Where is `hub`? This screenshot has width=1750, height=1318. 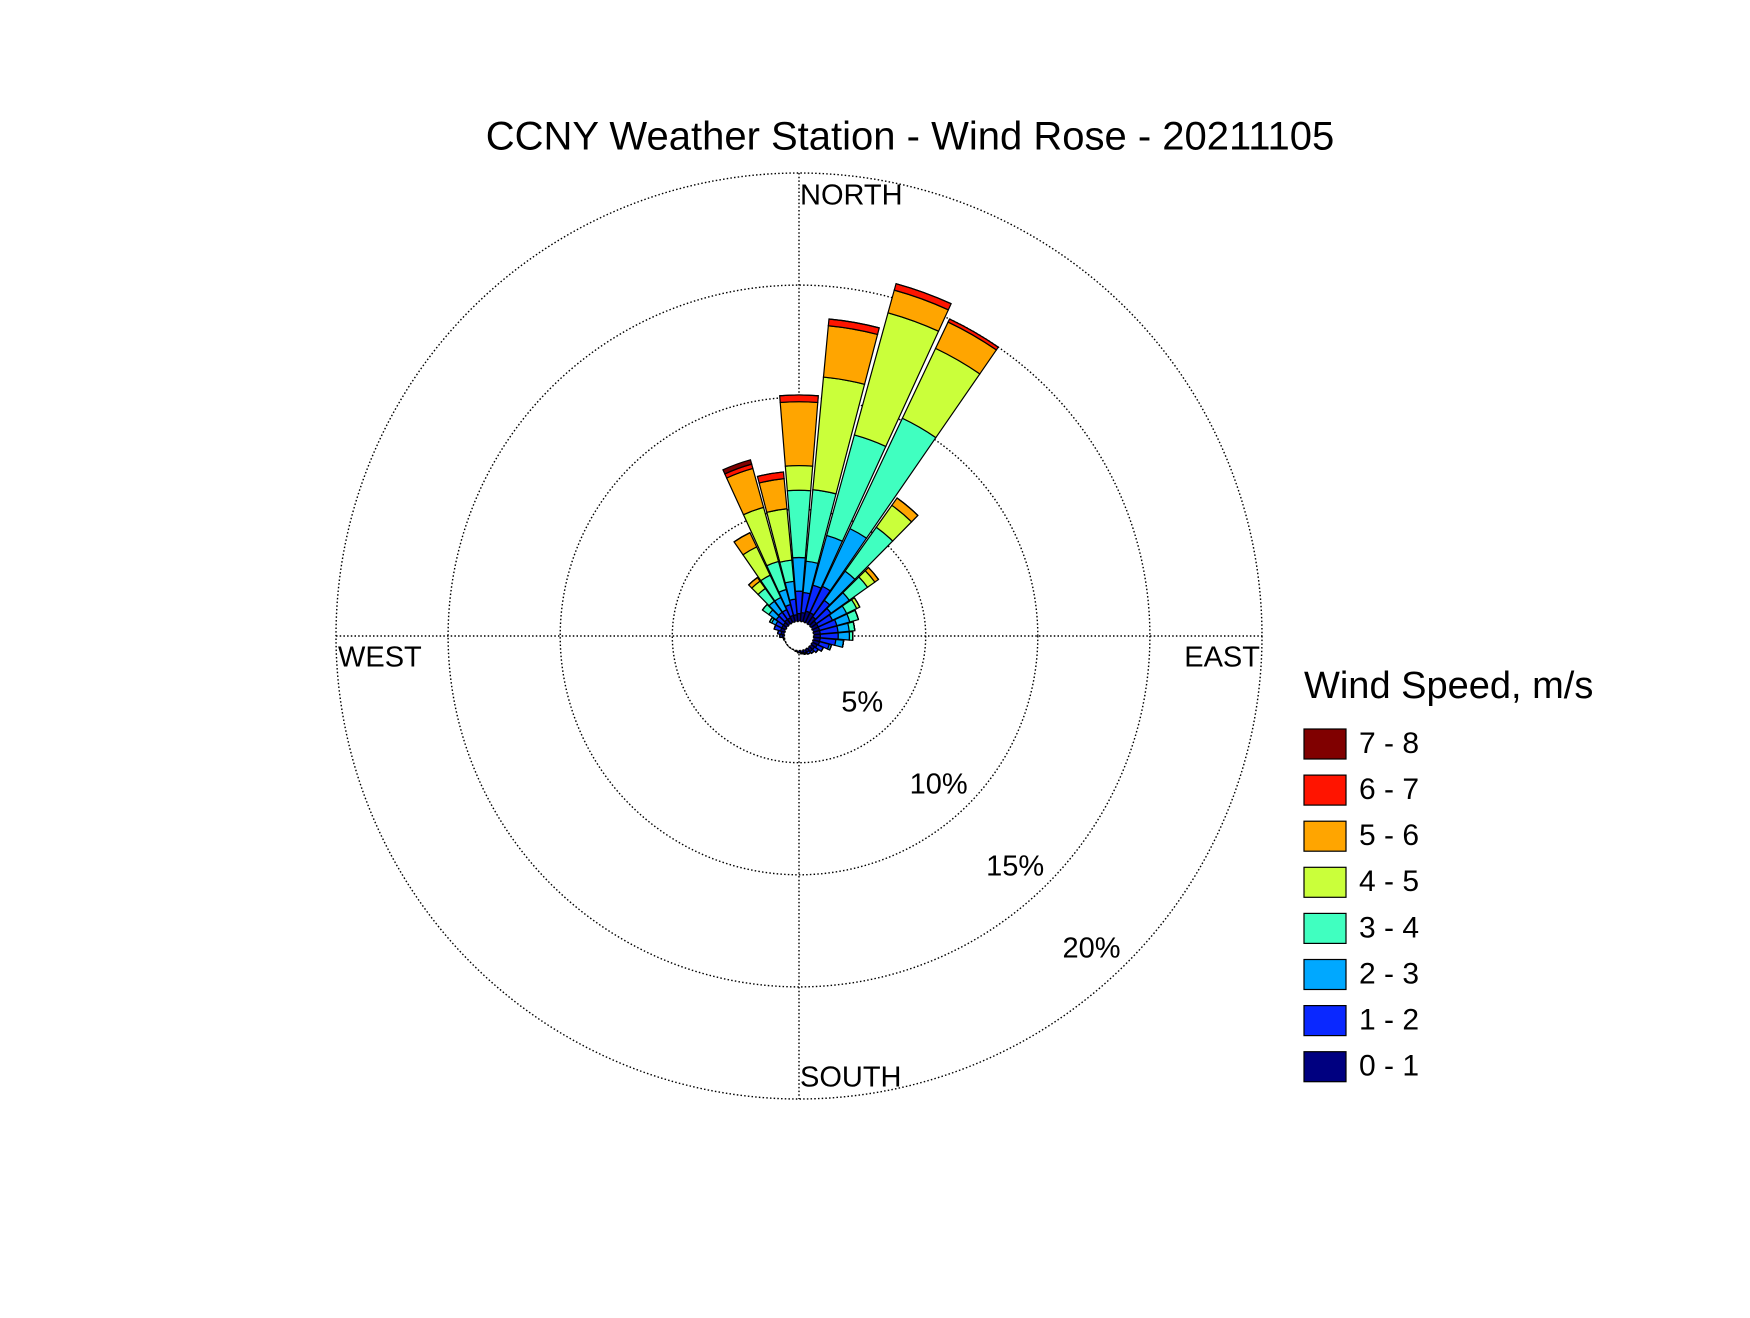 hub is located at coordinates (798, 635).